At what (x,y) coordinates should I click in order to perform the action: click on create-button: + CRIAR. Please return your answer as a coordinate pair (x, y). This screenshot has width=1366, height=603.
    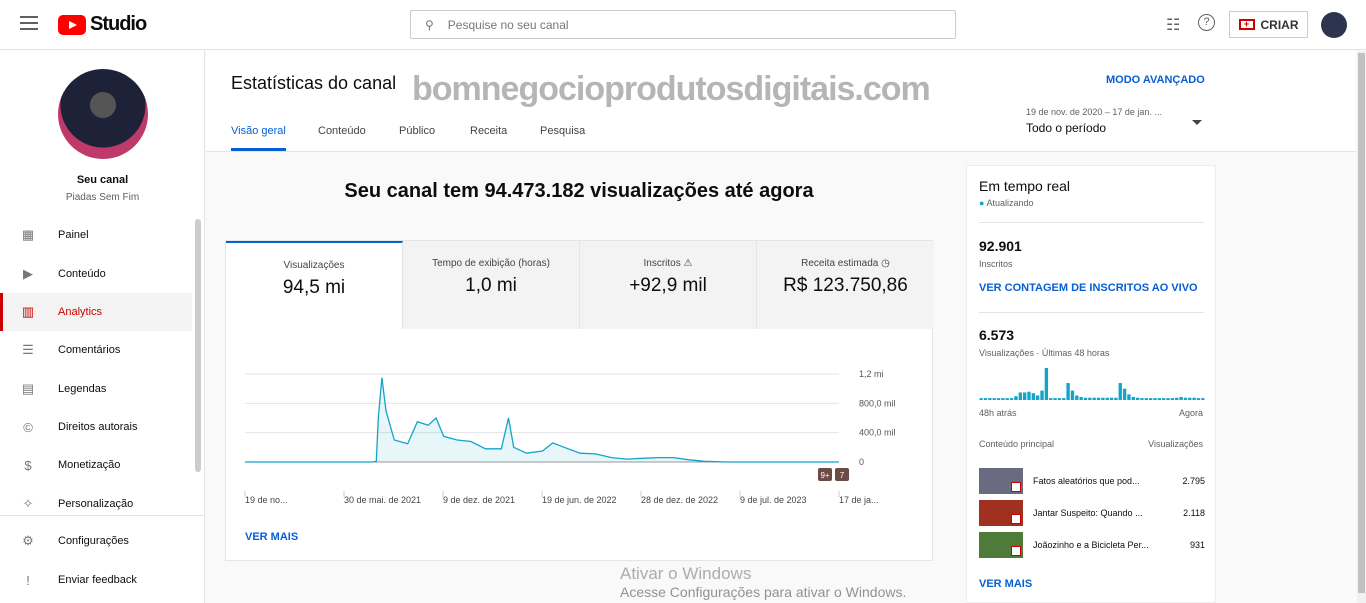
    Looking at the image, I should click on (1268, 24).